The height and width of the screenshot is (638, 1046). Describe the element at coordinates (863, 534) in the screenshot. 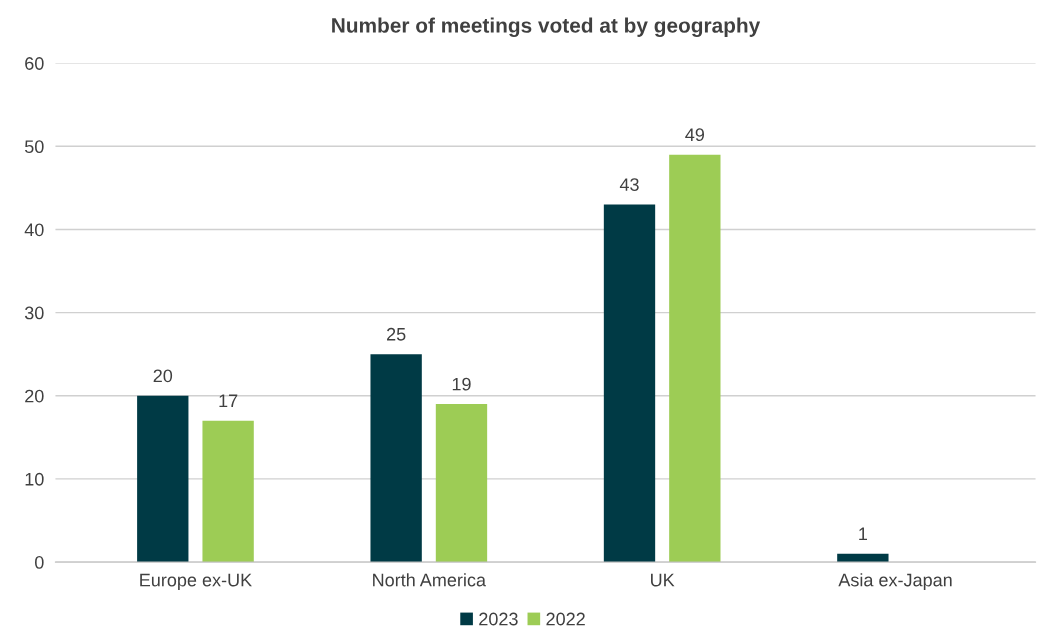

I see `data-label: 1` at that location.